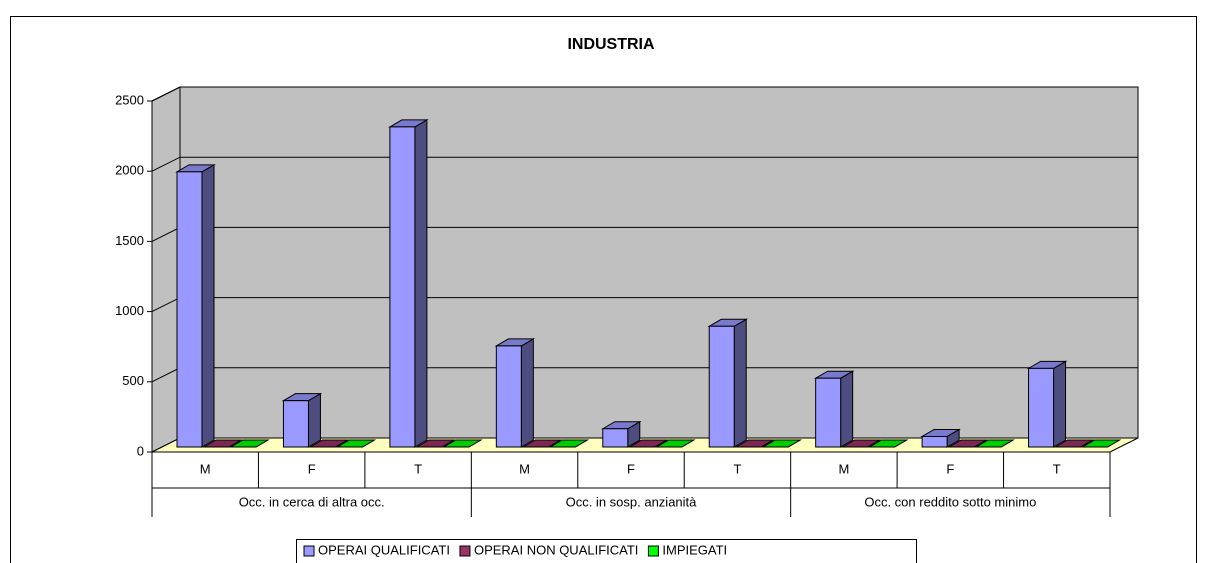  Describe the element at coordinates (556, 549) in the screenshot. I see `legend-label: OPERAI NON QUALIFICATI` at that location.